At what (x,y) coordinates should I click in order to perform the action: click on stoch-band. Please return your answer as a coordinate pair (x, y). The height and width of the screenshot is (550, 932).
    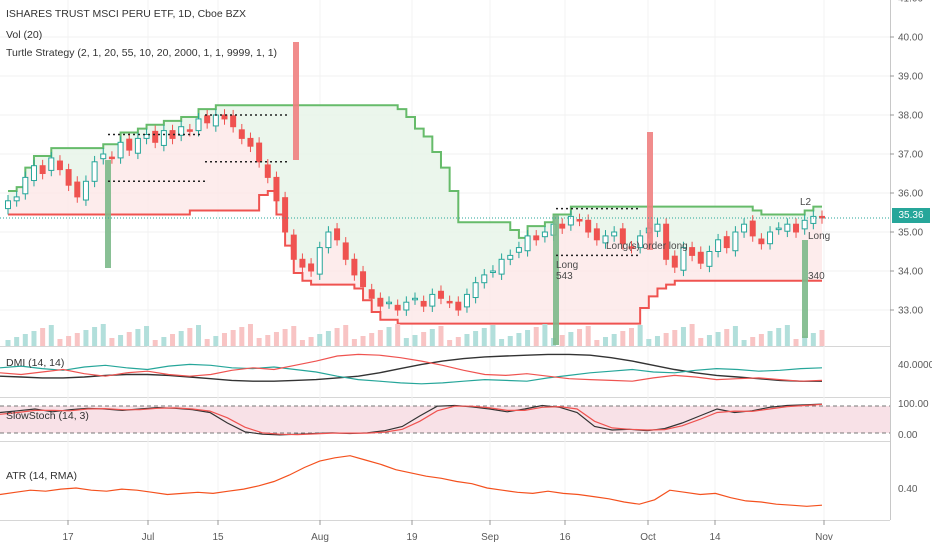
    Looking at the image, I should click on (445, 419).